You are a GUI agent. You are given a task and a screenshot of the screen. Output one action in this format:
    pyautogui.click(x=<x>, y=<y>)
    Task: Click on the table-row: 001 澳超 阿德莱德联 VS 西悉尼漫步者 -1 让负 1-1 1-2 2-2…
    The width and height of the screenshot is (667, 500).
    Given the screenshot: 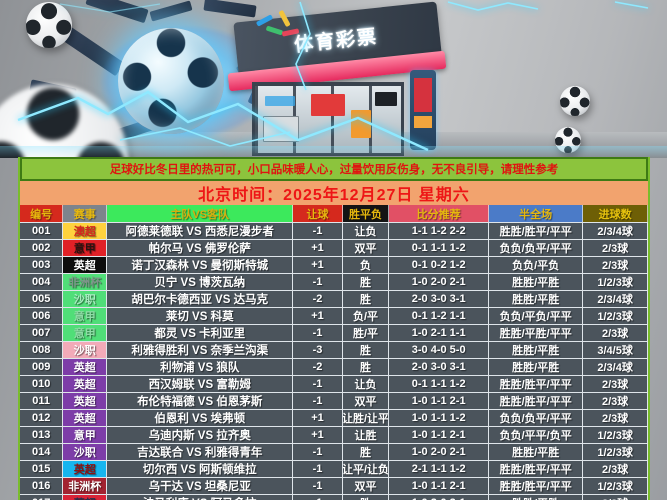 What is the action you would take?
    pyautogui.click(x=334, y=230)
    